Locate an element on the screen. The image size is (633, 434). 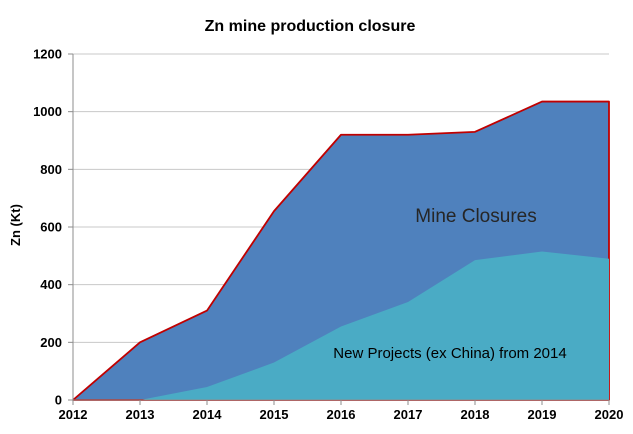
y-tick-label: 200 is located at coordinates (51, 342).